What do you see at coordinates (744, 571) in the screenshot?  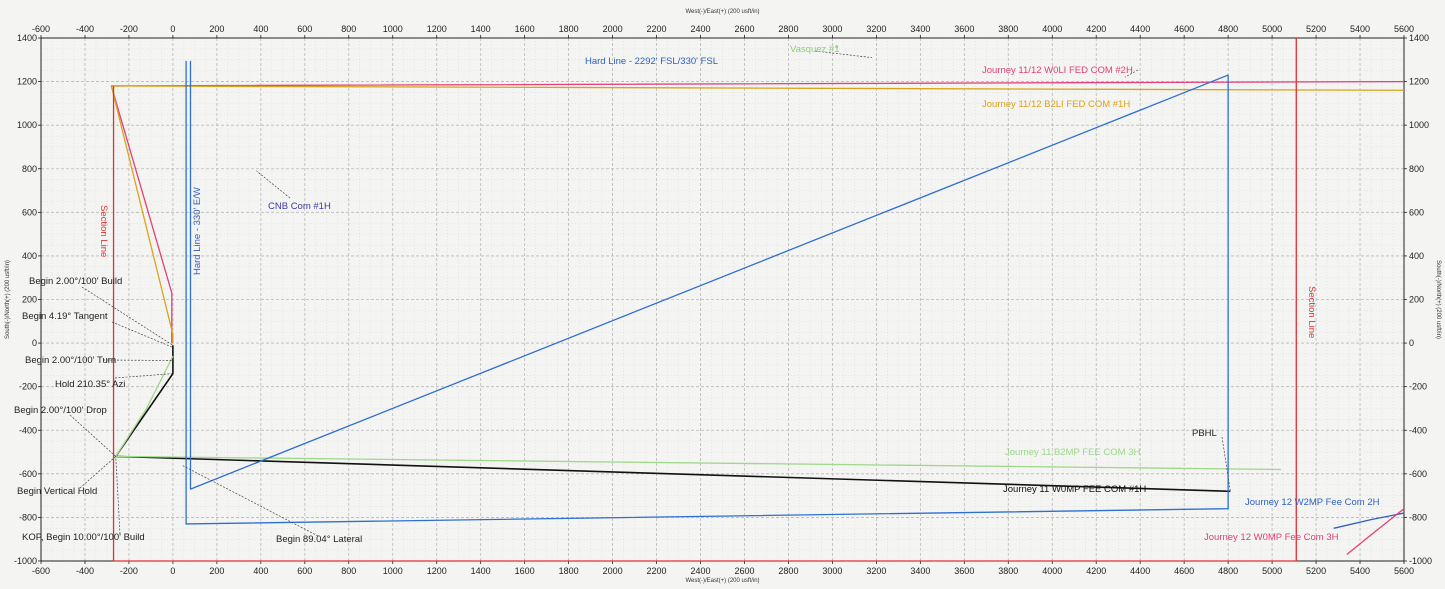 I see `x-tick-label-bottom: 2600` at bounding box center [744, 571].